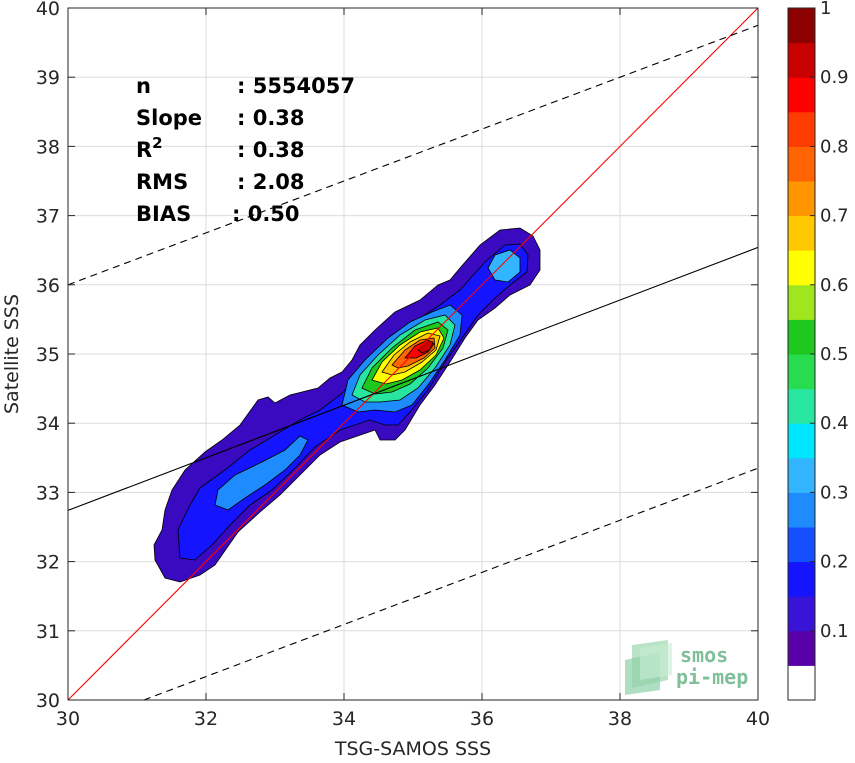  What do you see at coordinates (834, 562) in the screenshot?
I see `colorbar-tick-label: 0.2` at bounding box center [834, 562].